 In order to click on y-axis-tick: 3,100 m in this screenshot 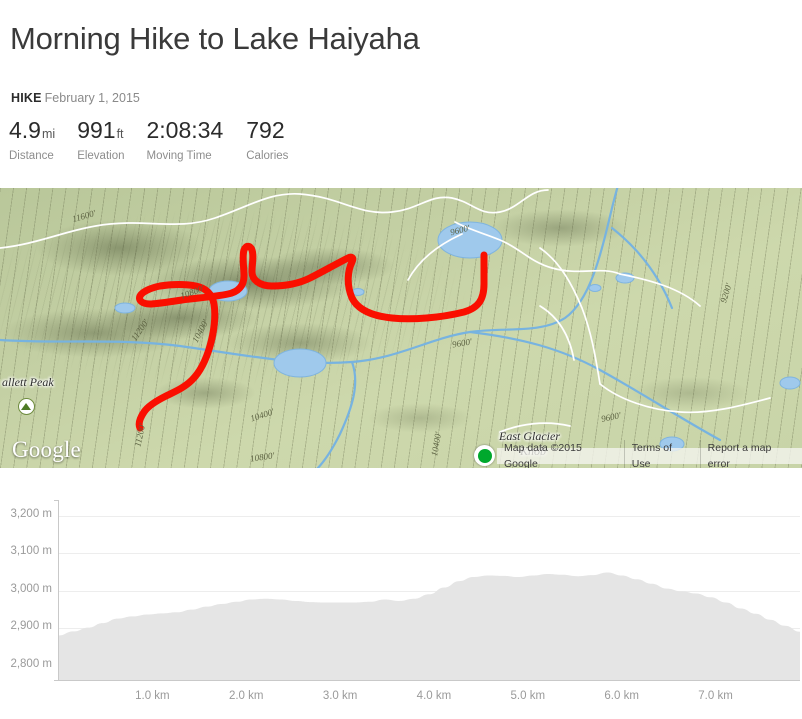, I will do `click(31, 551)`.